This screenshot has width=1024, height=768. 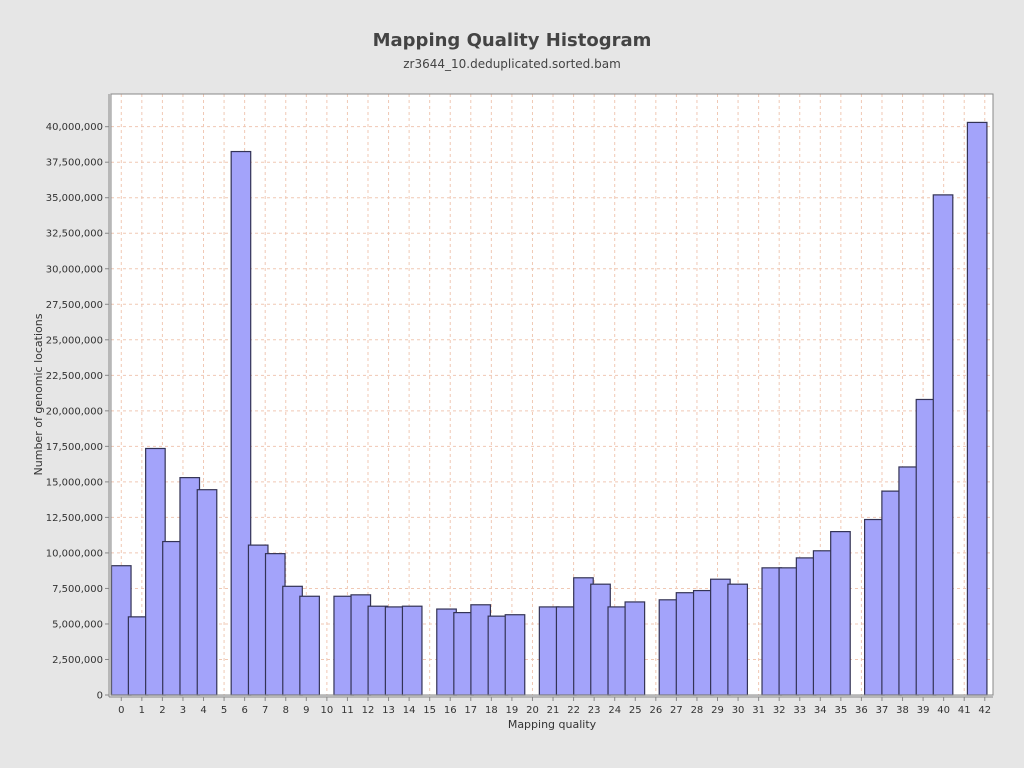 I want to click on chart-title: Mapping Quality Histogram, so click(x=512, y=40).